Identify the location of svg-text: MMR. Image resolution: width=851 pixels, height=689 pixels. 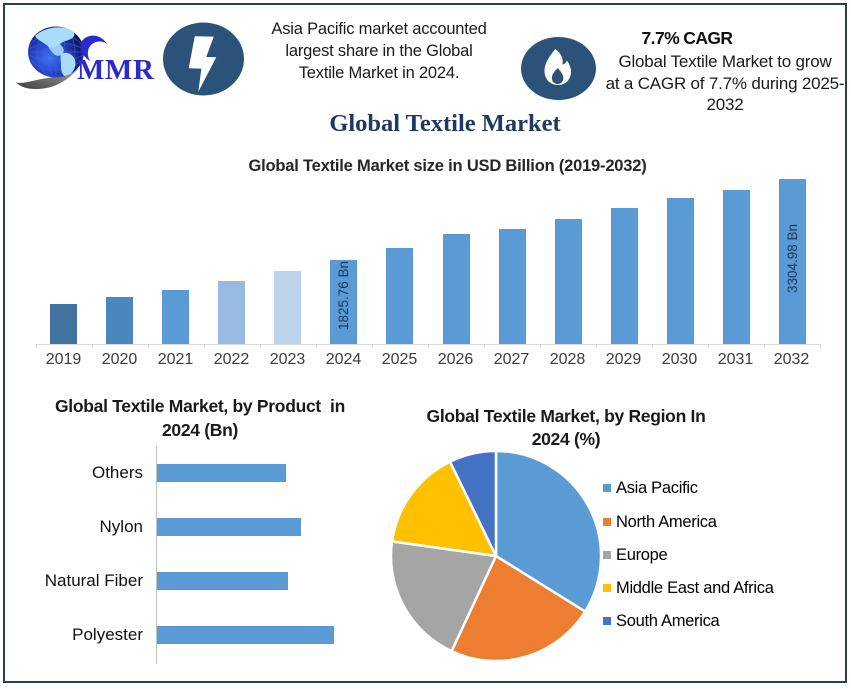
(116, 70).